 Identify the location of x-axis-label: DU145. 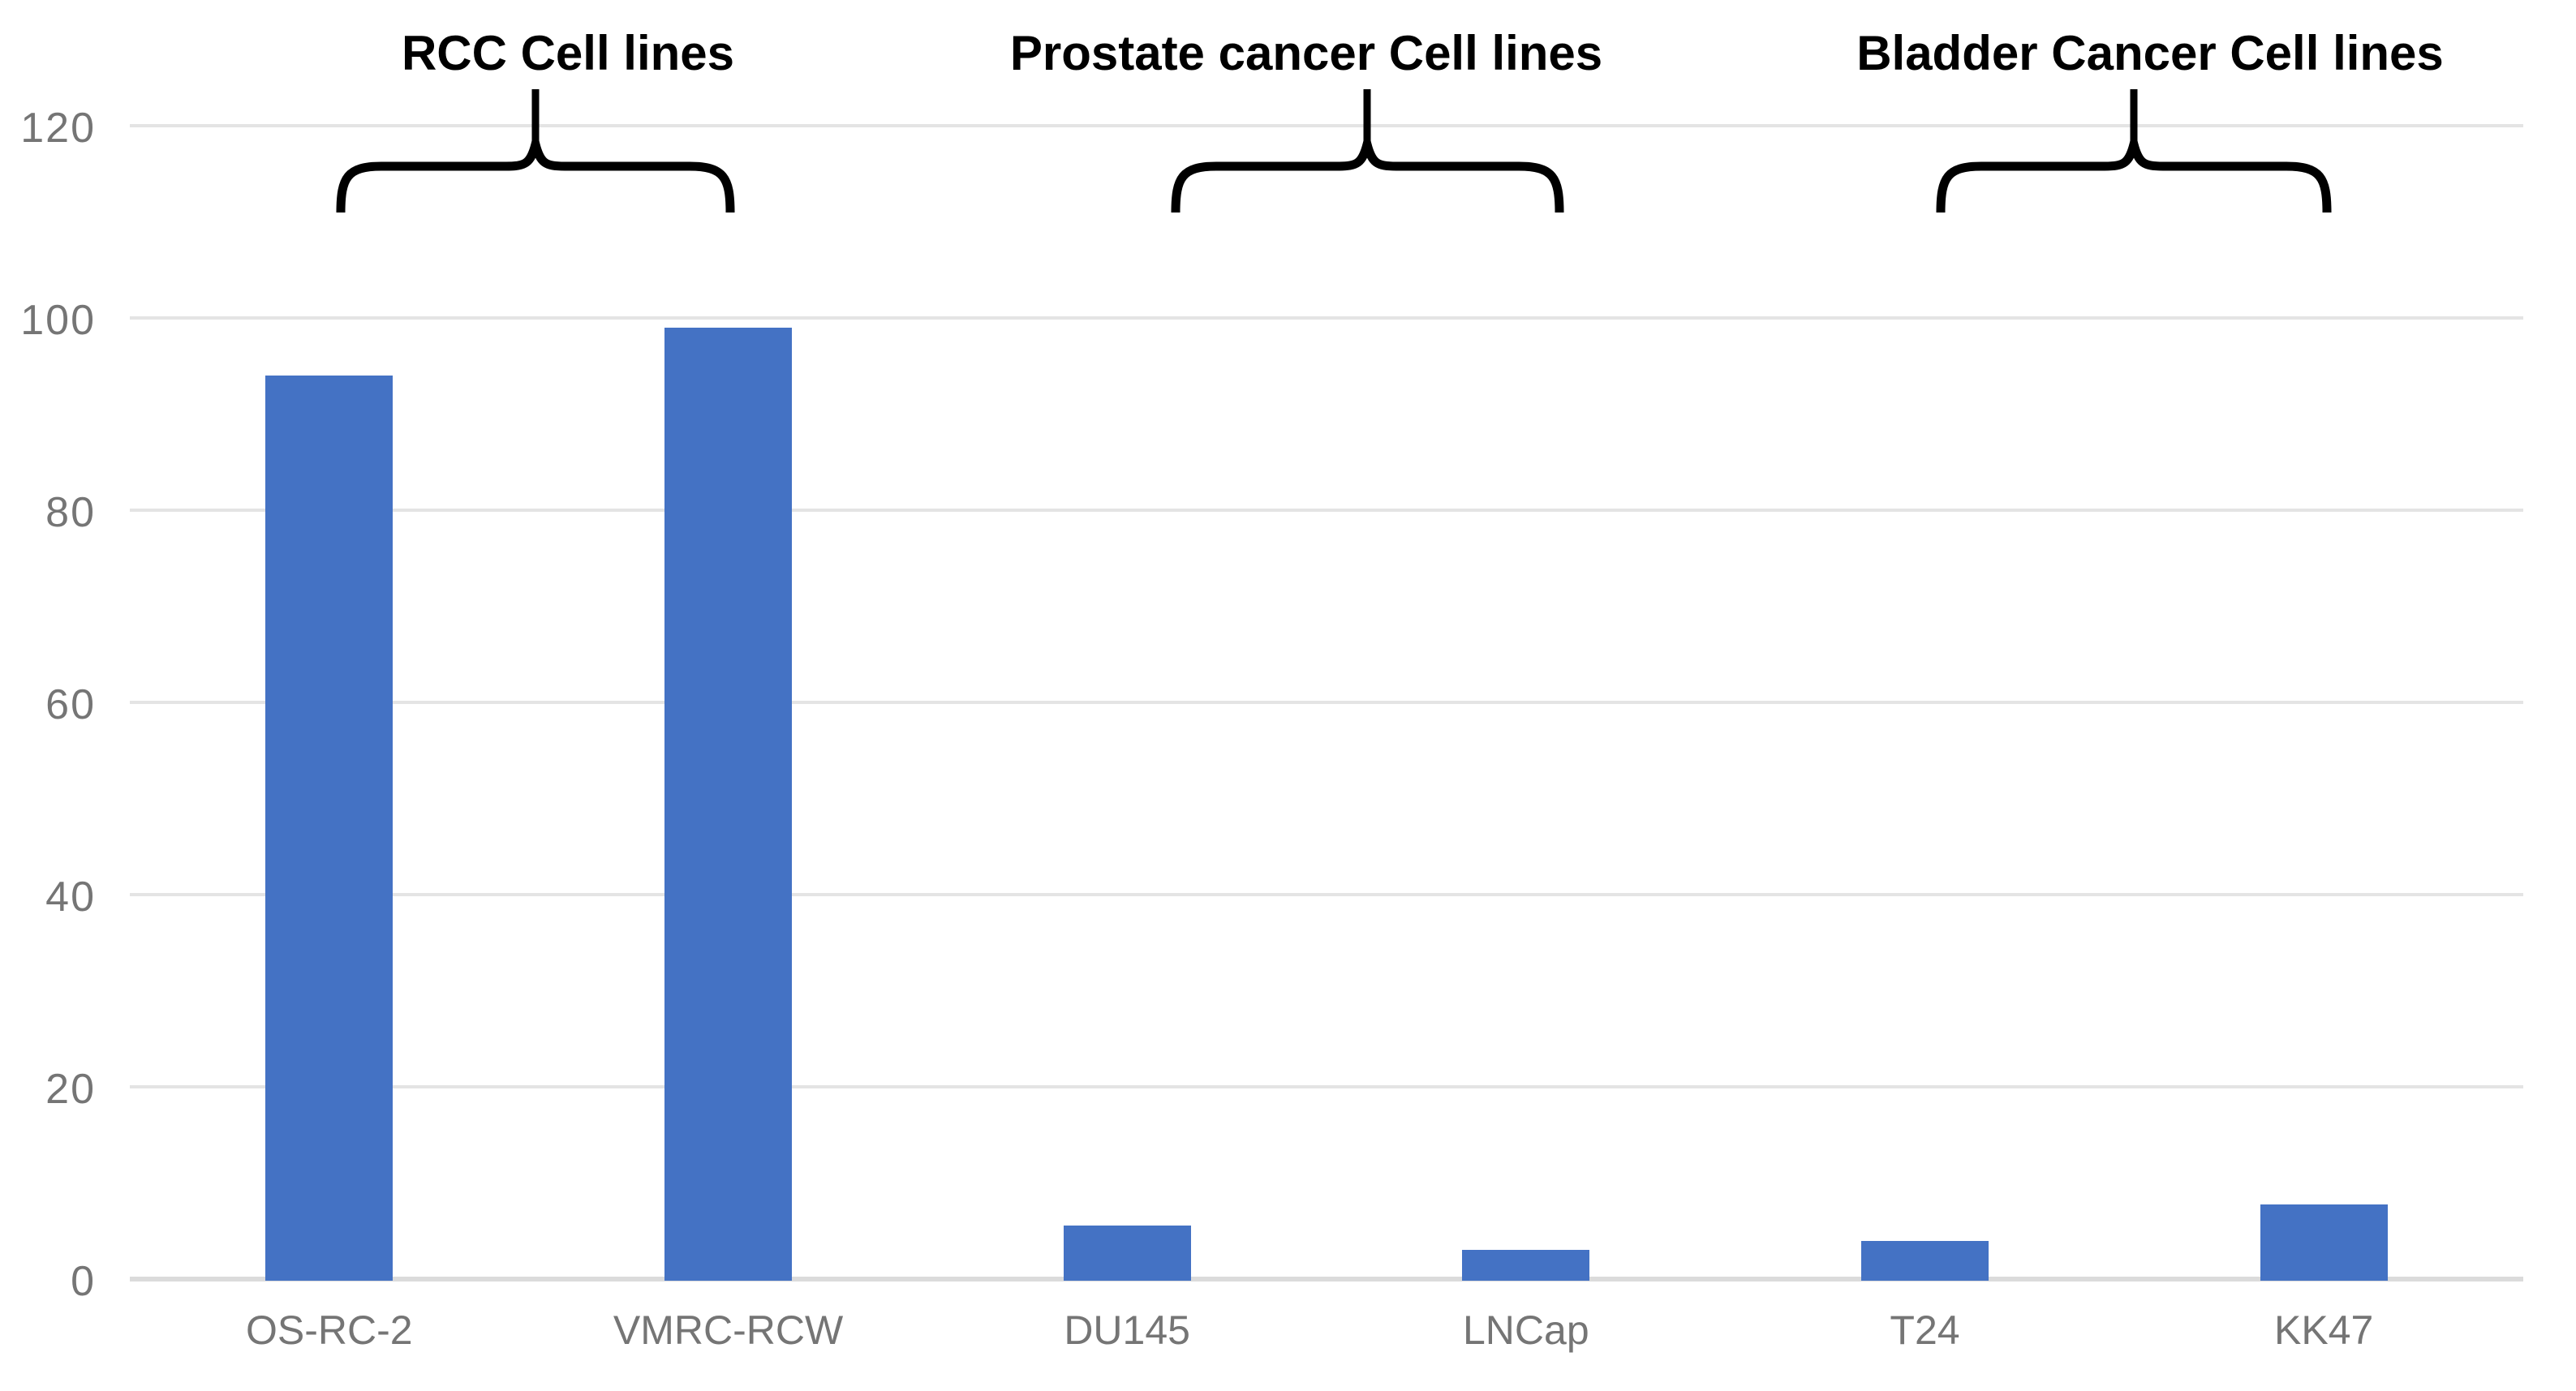
(1127, 1330).